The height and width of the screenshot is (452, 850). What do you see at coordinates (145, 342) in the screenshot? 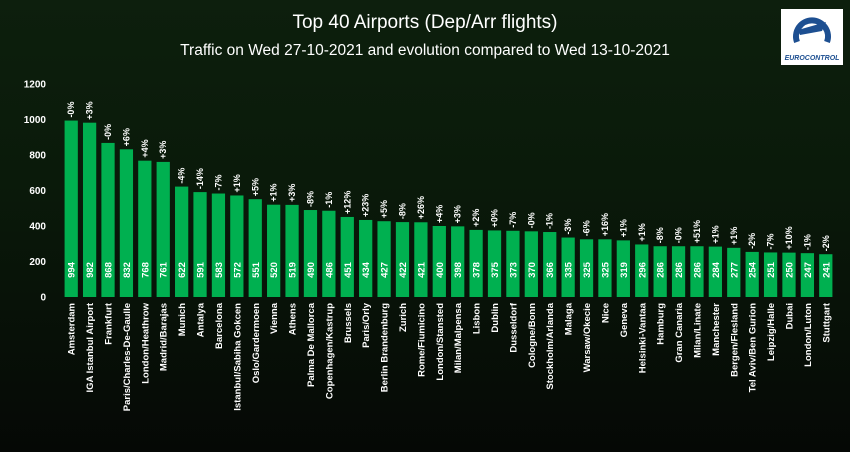
I see `x-category-label: London/Heathrow` at bounding box center [145, 342].